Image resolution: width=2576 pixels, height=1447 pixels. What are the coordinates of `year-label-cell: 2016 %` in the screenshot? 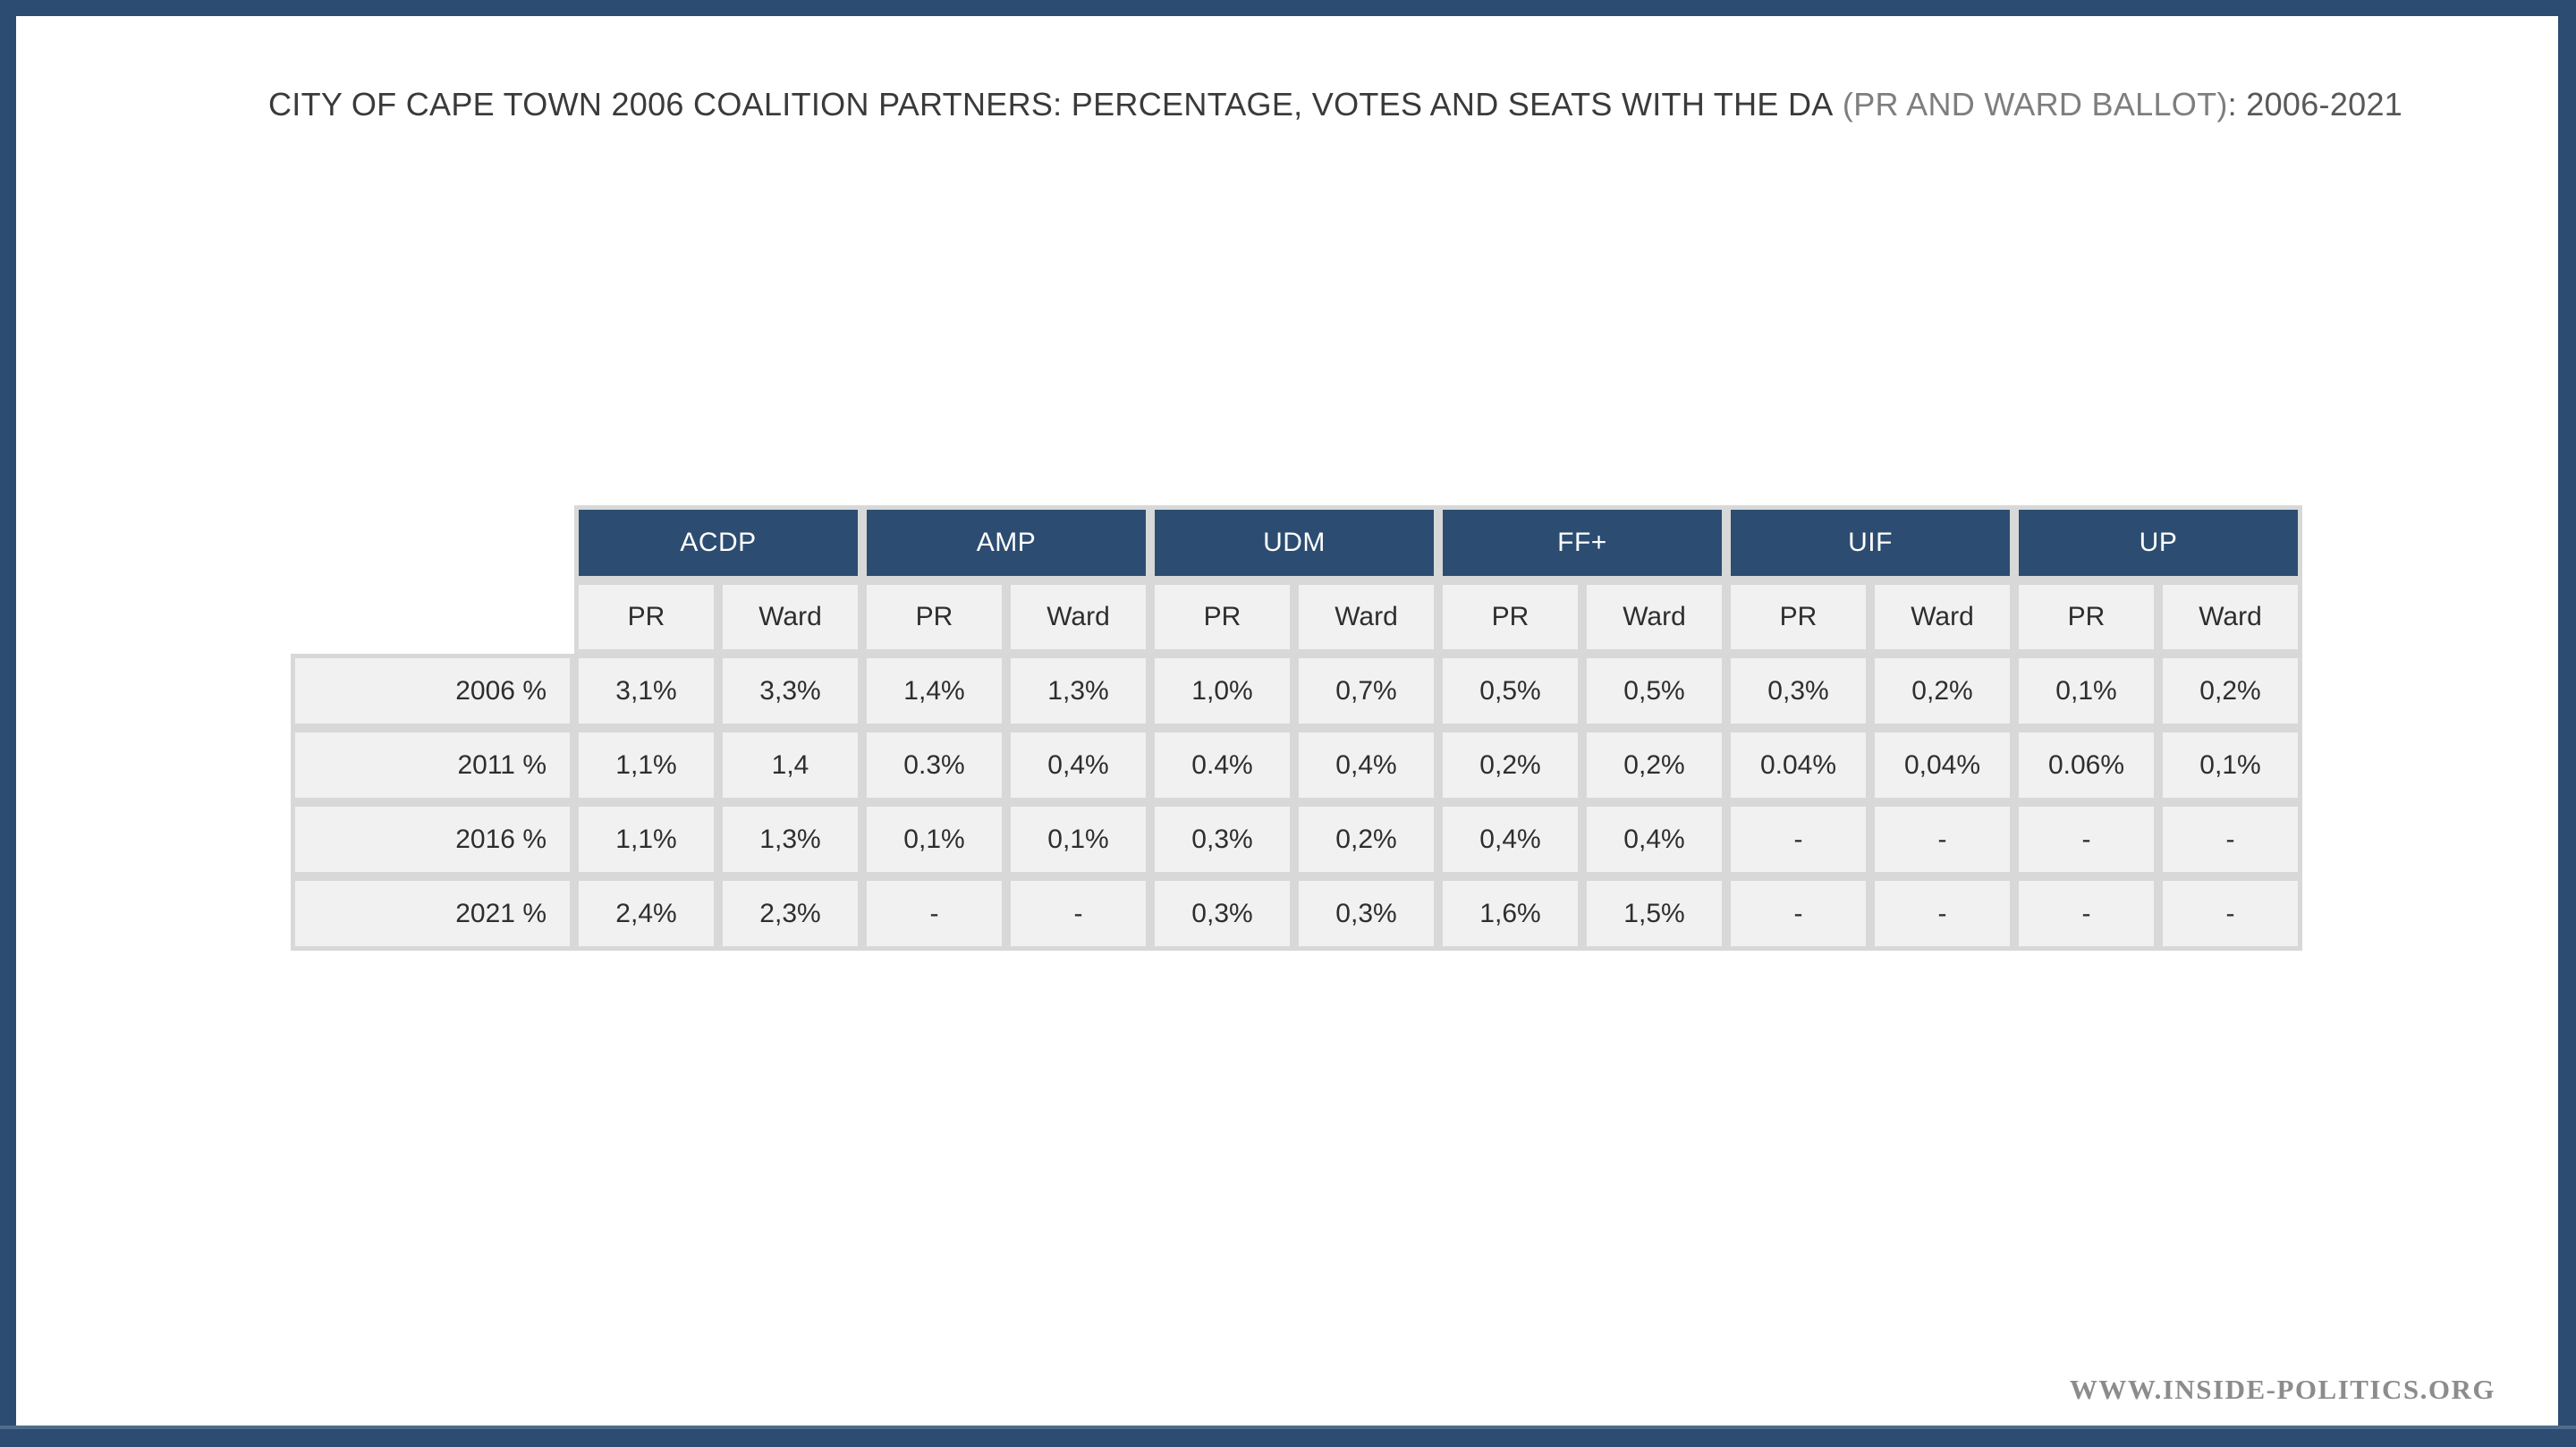 It's located at (432, 839).